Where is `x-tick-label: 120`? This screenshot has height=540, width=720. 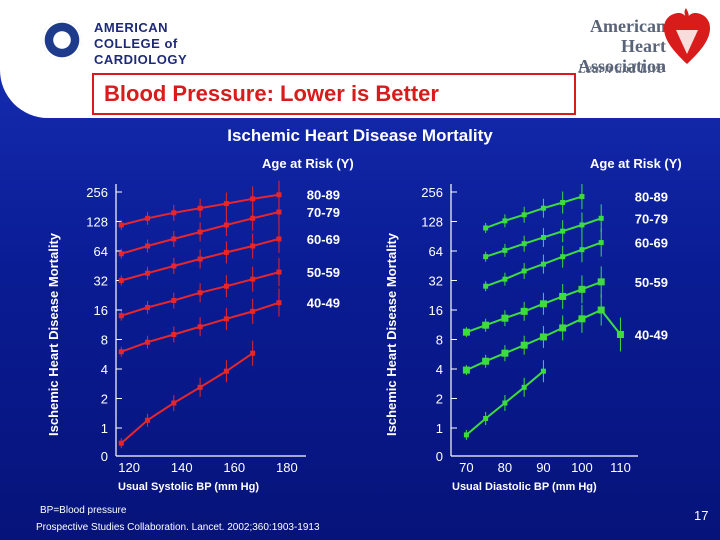
x-tick-label: 120 is located at coordinates (129, 467).